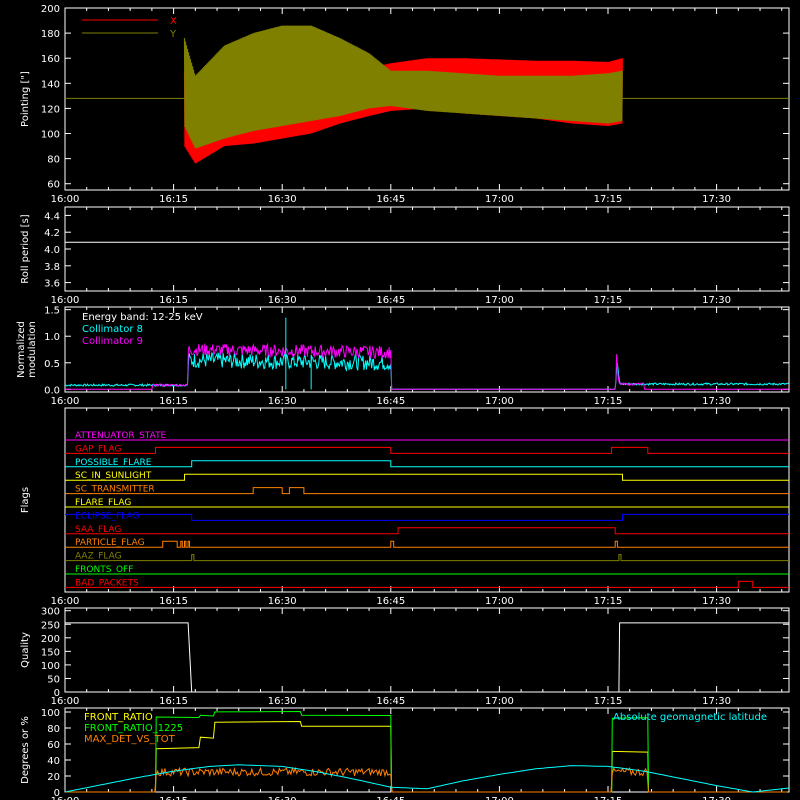 The height and width of the screenshot is (800, 800). What do you see at coordinates (53, 777) in the screenshot?
I see `y-tick-label: 20` at bounding box center [53, 777].